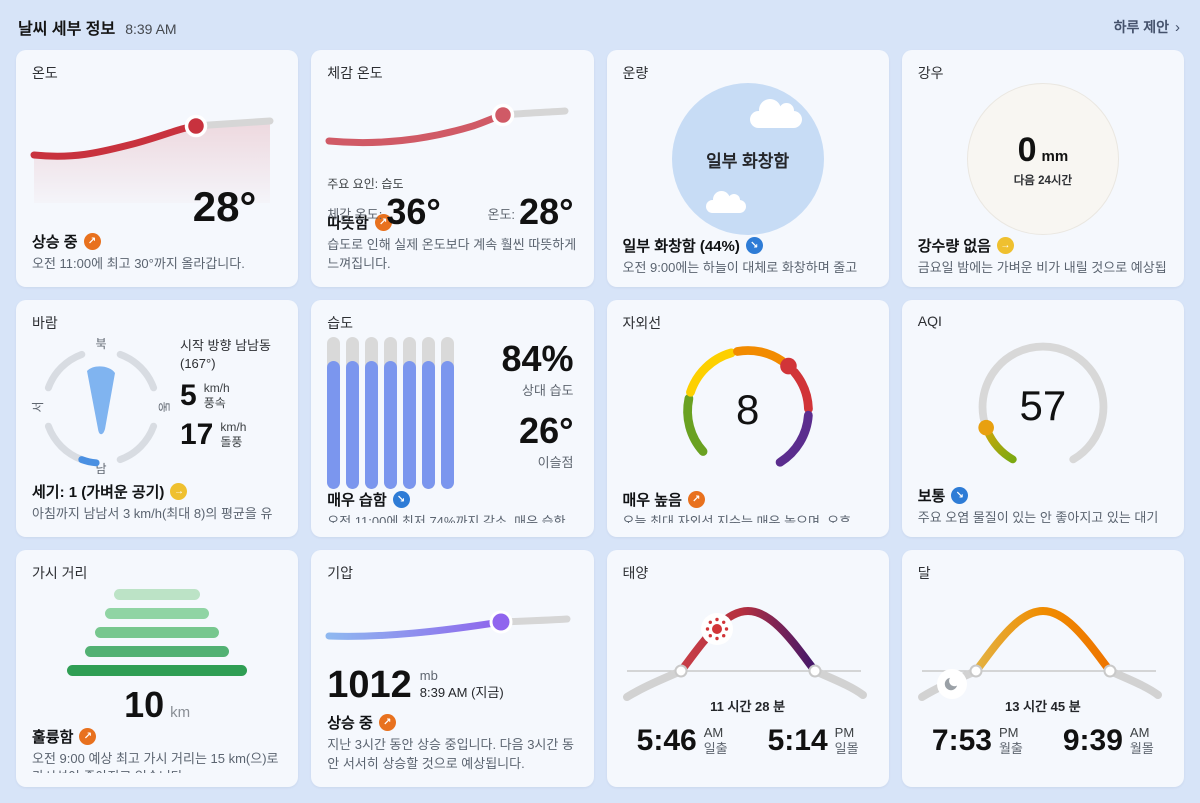  Describe the element at coordinates (98, 492) in the screenshot. I see `wind-status: 세기: 1 (가벼운 공기)` at that location.